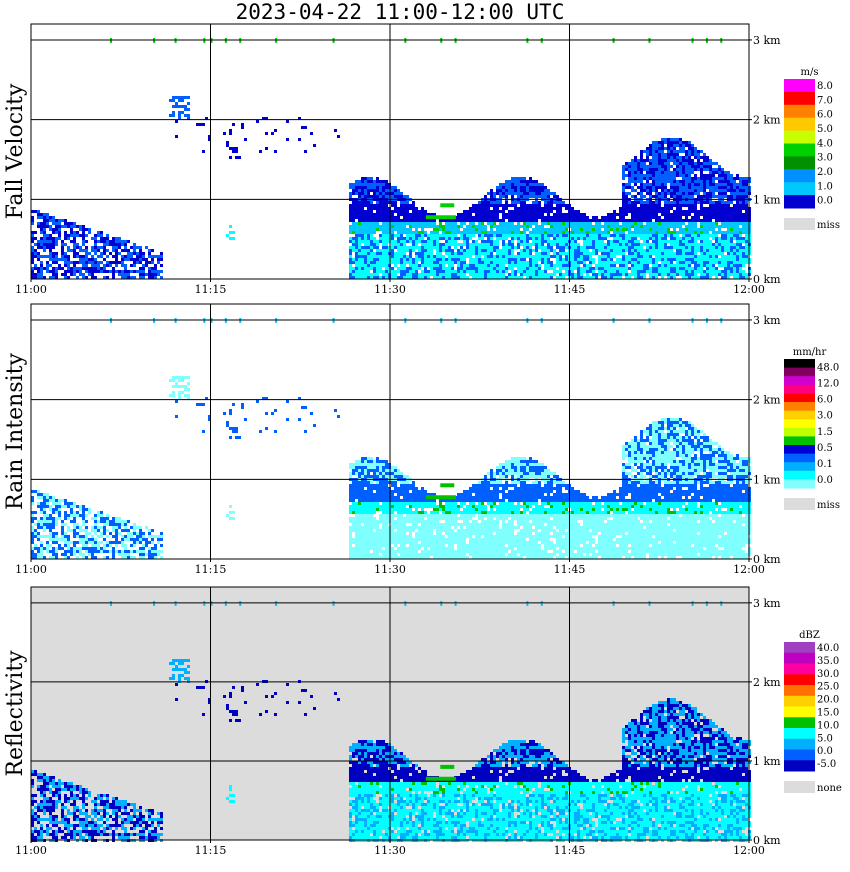 The image size is (850, 872). I want to click on colorbar-label: 20.0, so click(828, 700).